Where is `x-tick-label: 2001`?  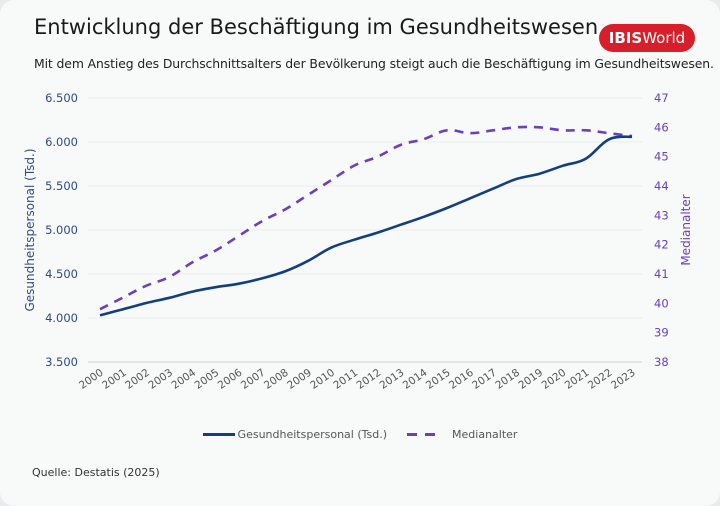 x-tick-label: 2001 is located at coordinates (114, 379).